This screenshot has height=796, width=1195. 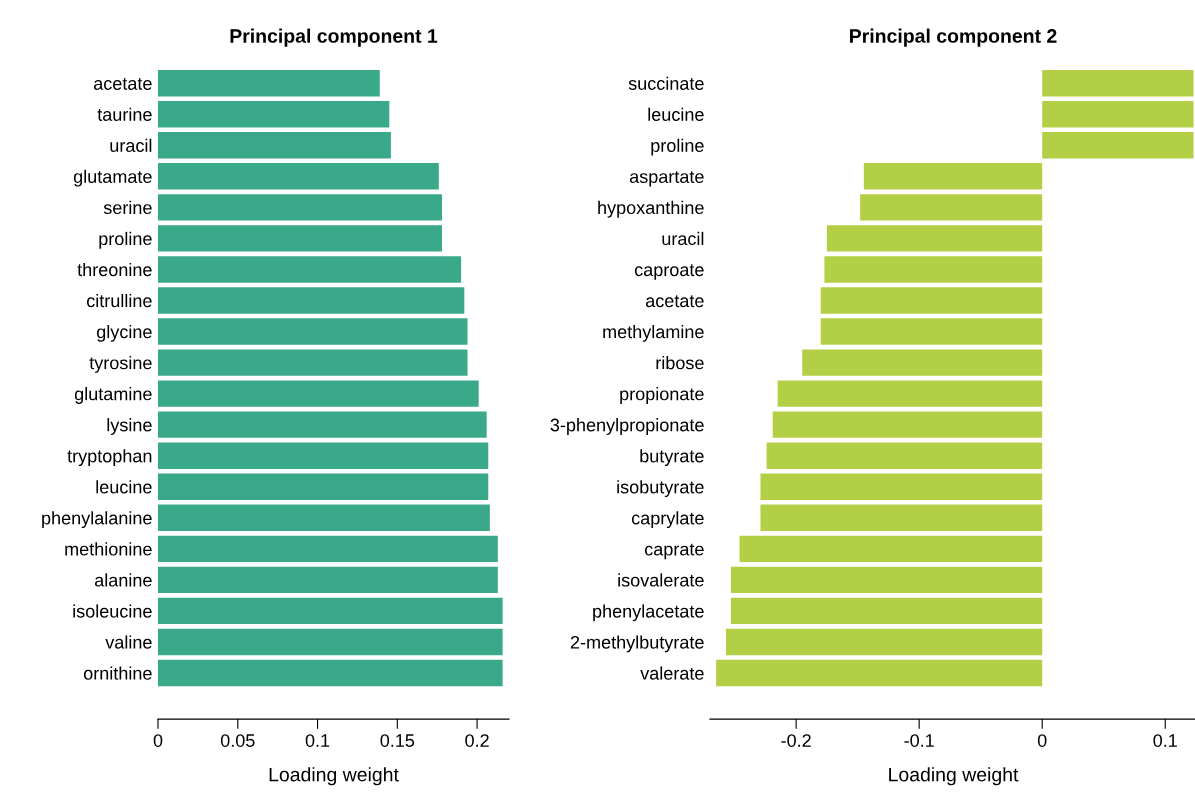 What do you see at coordinates (97, 520) in the screenshot?
I see `y-tick-label: phenylalanine` at bounding box center [97, 520].